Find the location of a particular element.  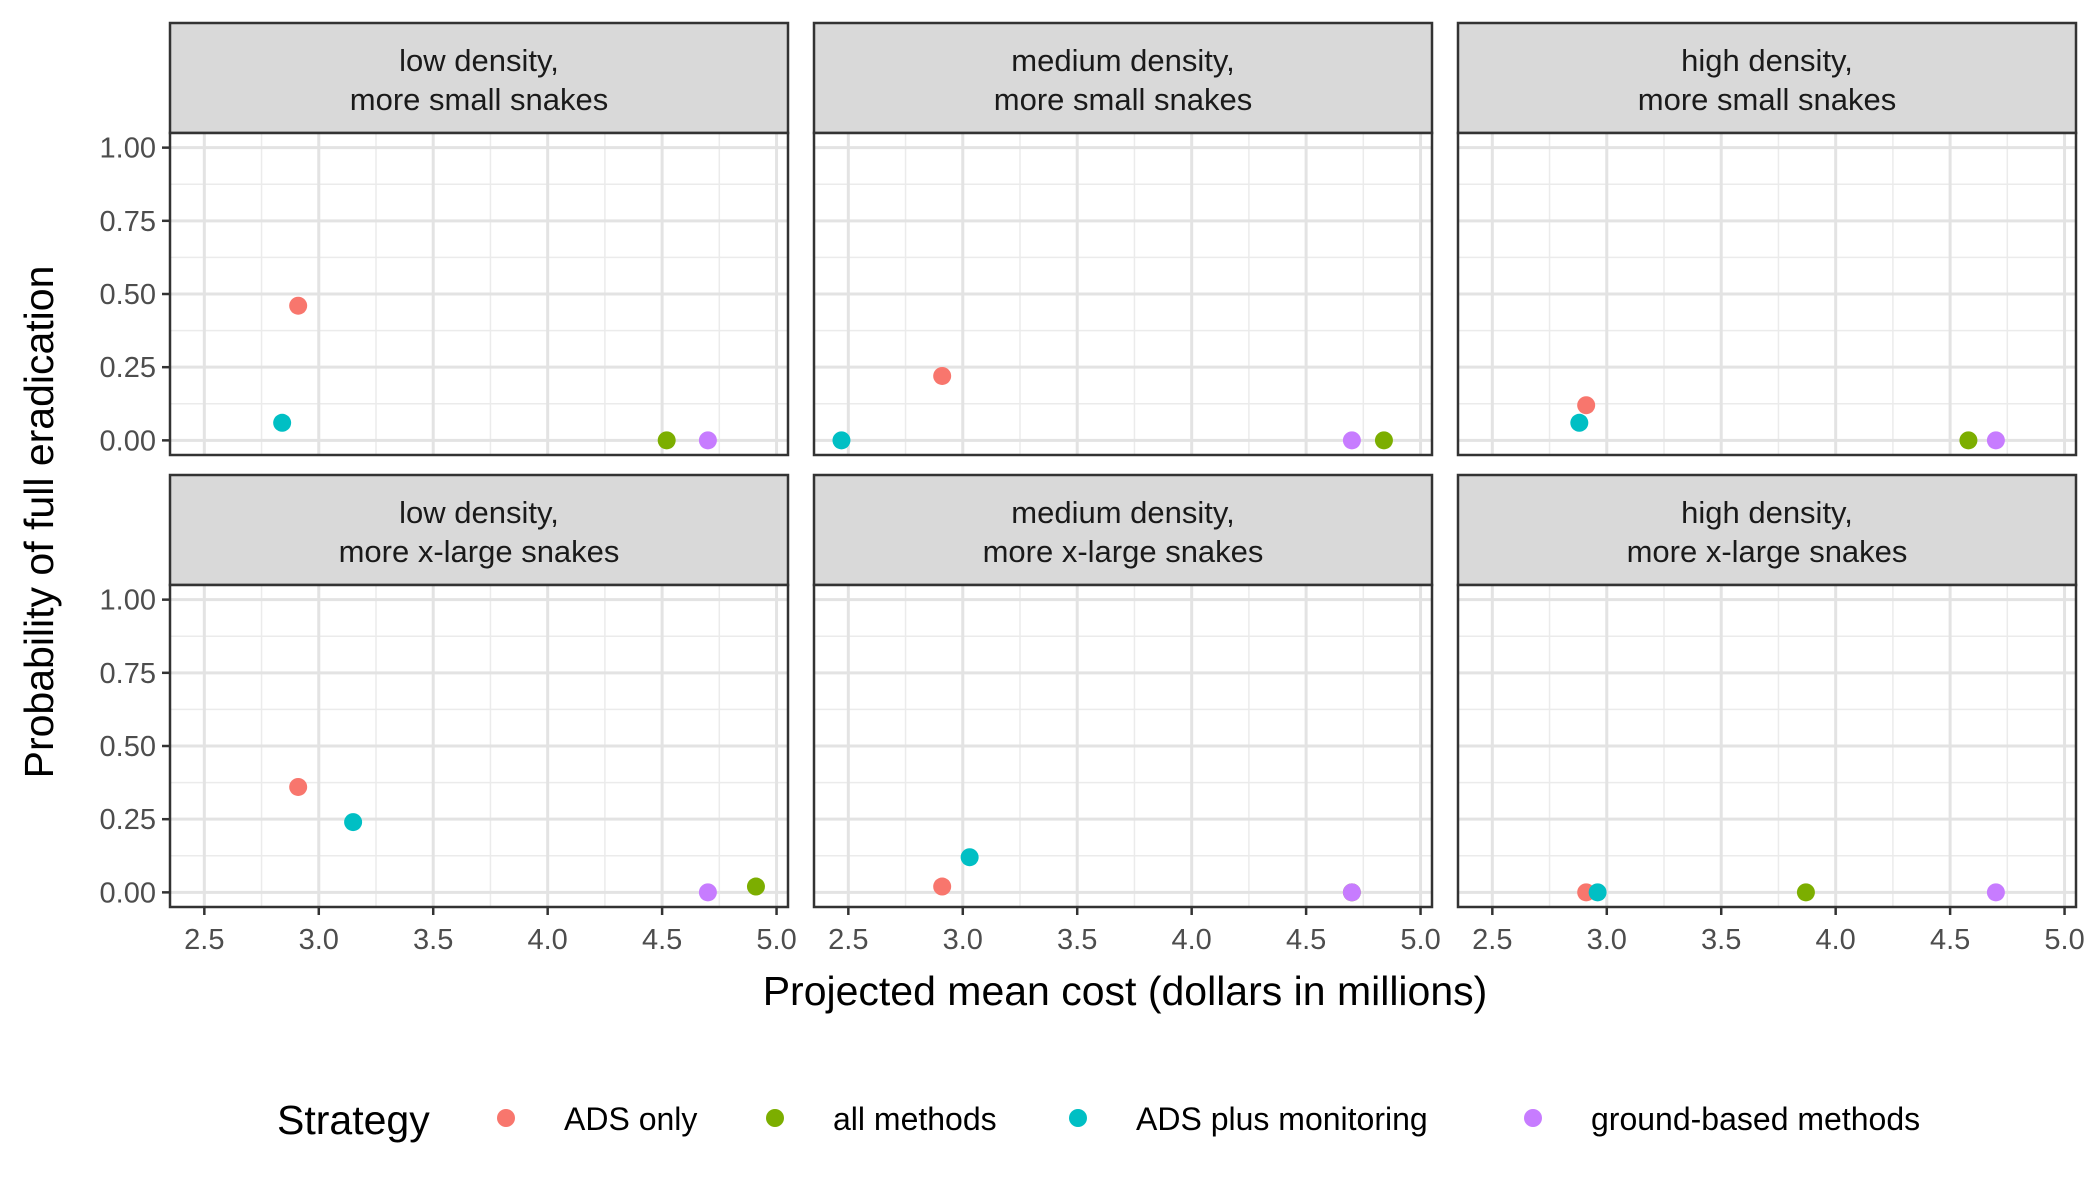

facet-panel-6: high density, more x-large snakes is located at coordinates (1767, 691).